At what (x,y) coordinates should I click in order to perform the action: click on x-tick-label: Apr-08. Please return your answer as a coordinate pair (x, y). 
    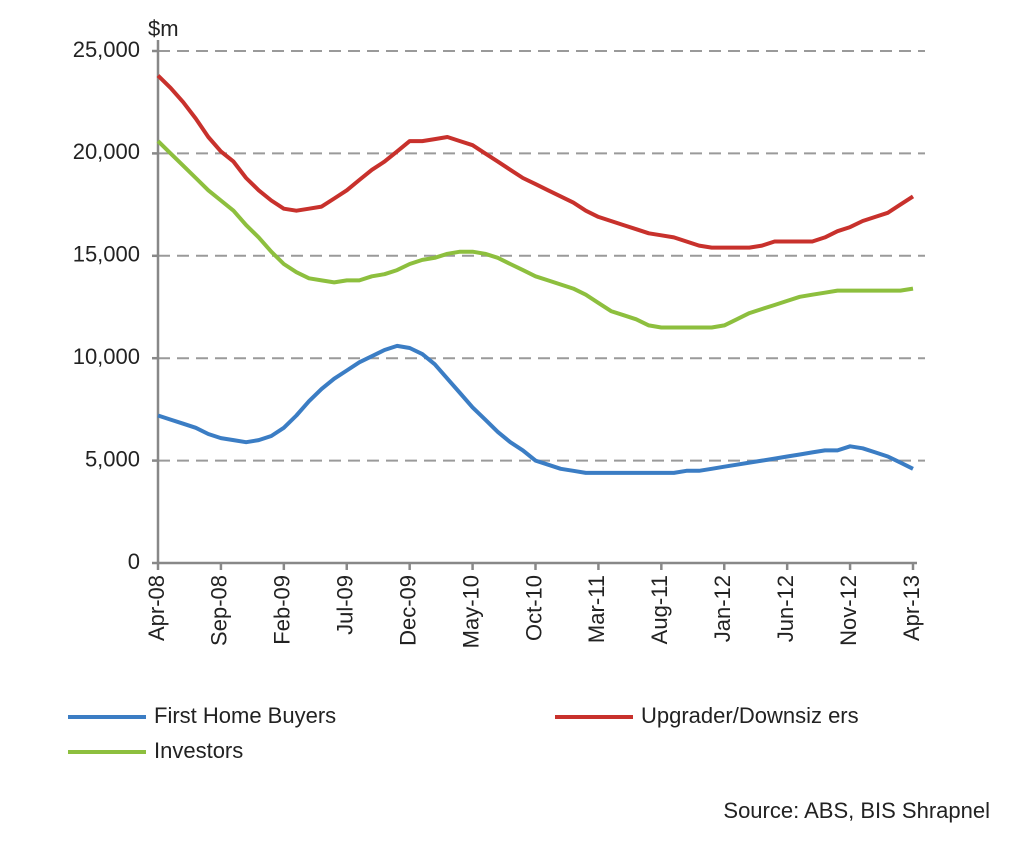
    Looking at the image, I should click on (156, 608).